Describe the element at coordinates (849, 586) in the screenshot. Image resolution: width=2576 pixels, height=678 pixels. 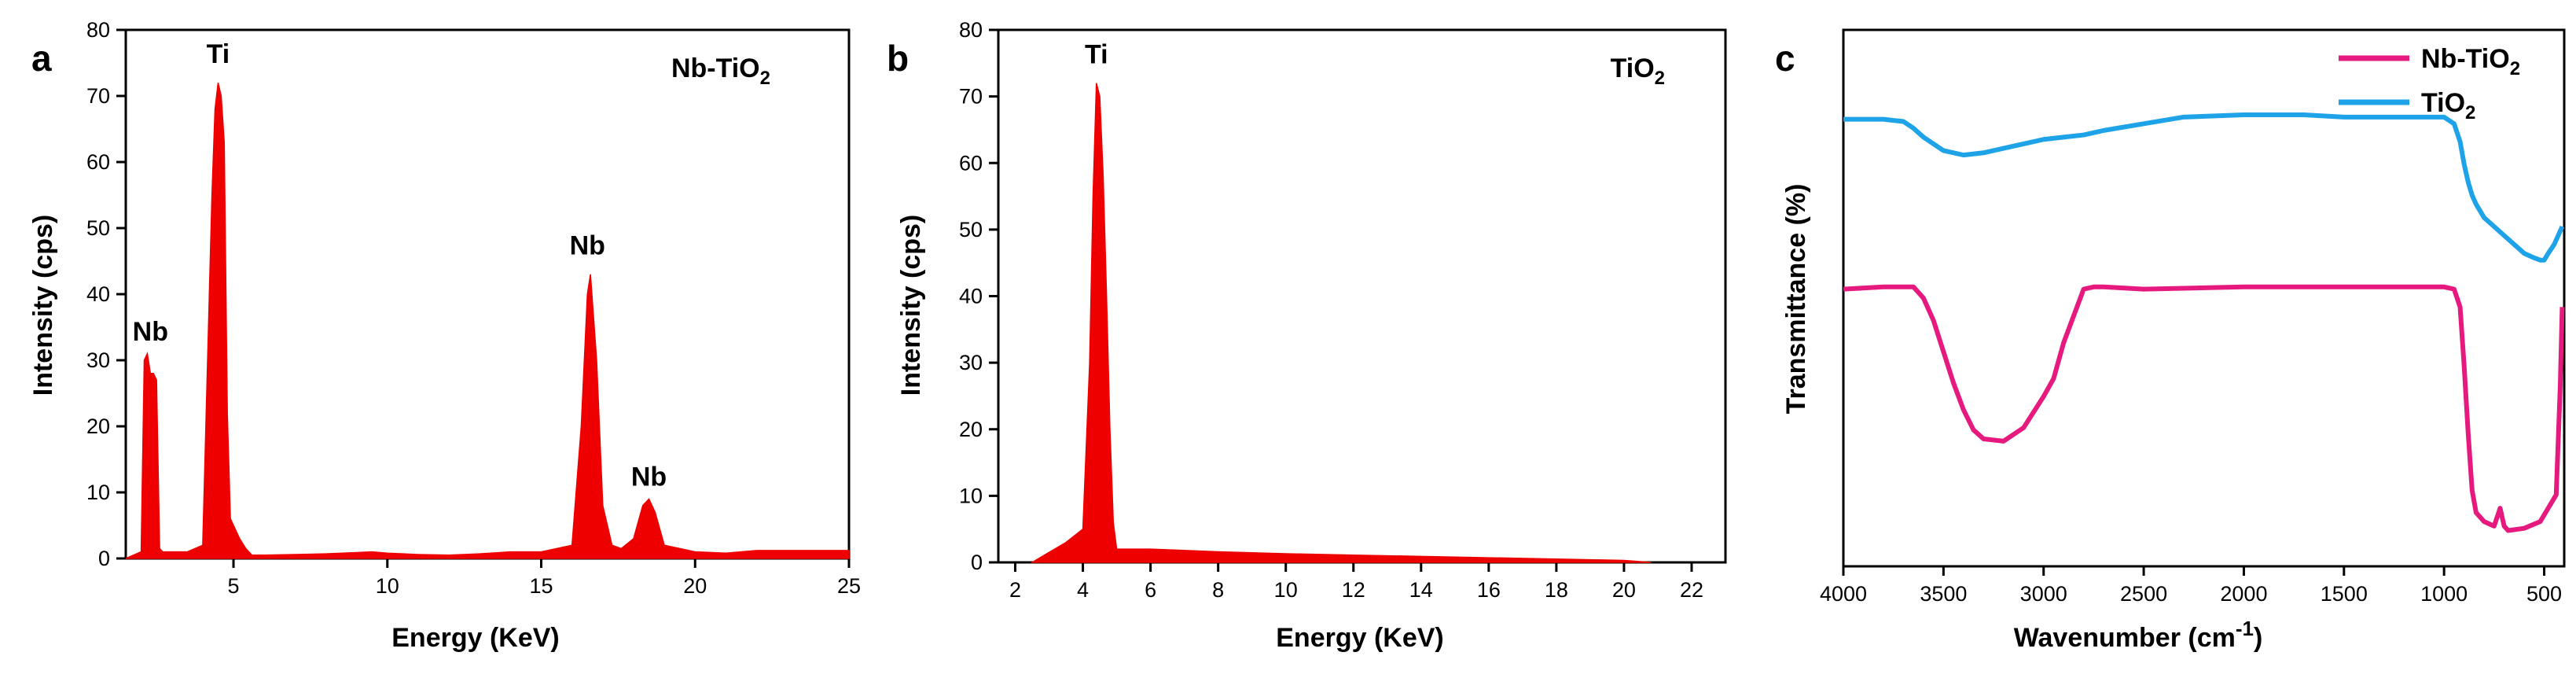
I see `panel-a-x-tick-label: 25` at that location.